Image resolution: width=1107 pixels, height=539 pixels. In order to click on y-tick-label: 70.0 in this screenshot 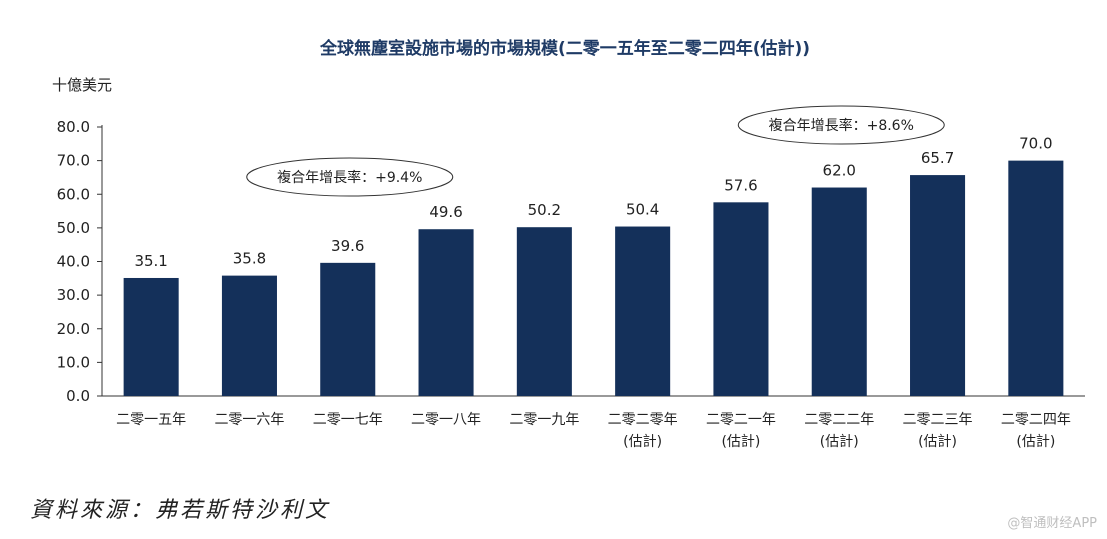, I will do `click(73, 161)`.